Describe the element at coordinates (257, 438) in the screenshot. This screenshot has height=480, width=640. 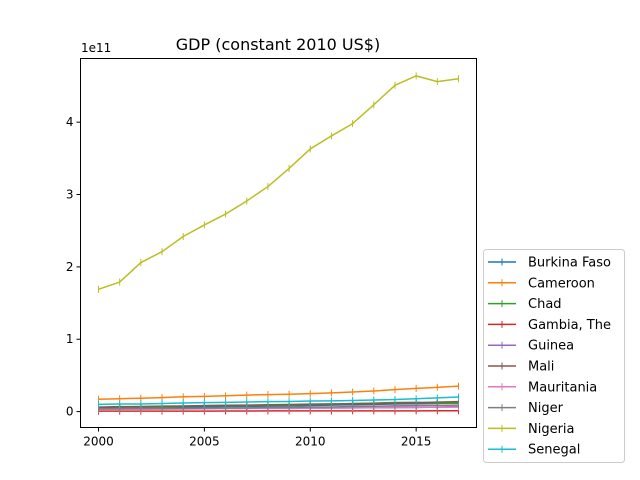
I see `x-axis: 2000 2005 2010 2015` at that location.